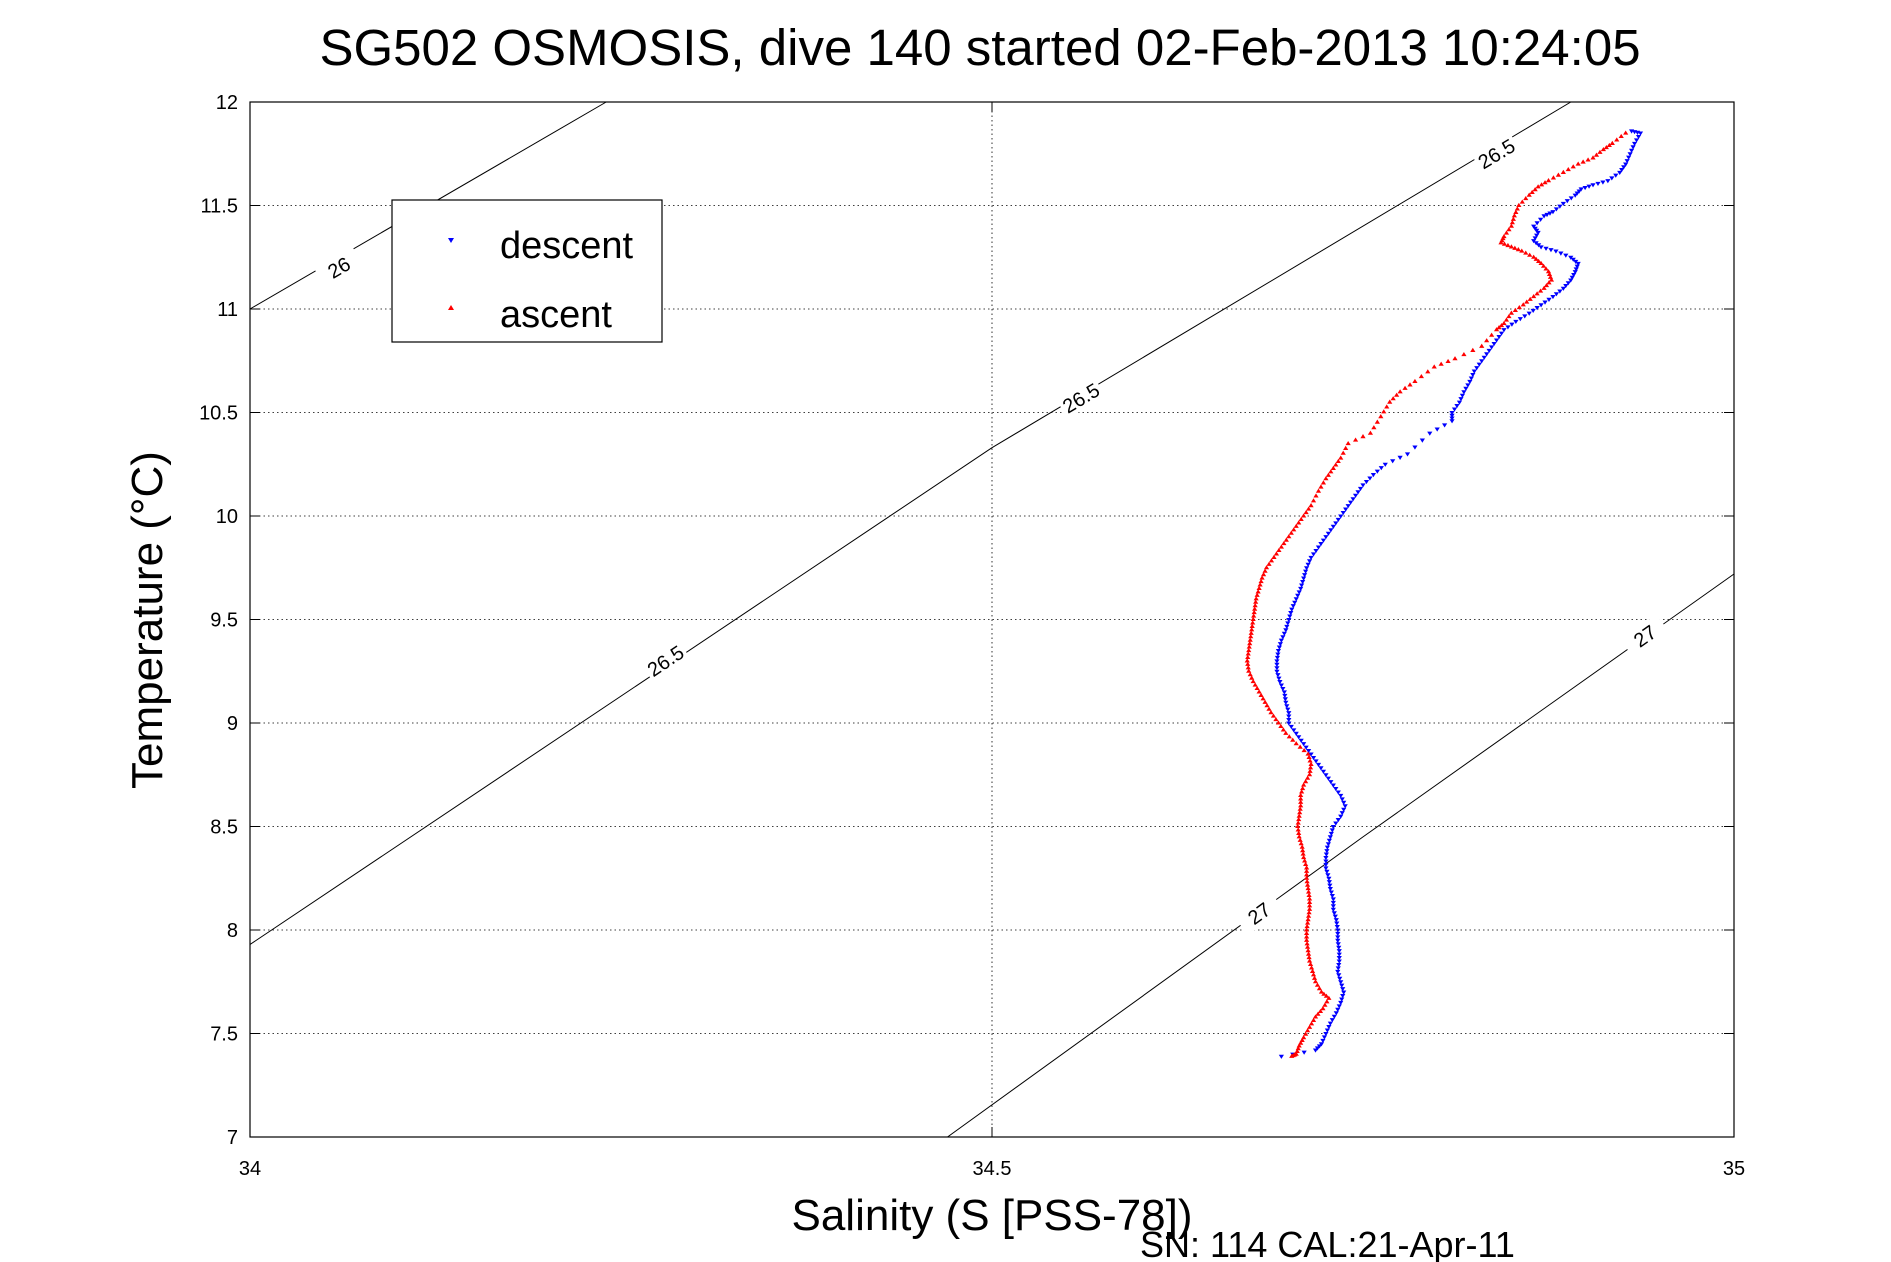 The width and height of the screenshot is (1891, 1262). Describe the element at coordinates (451, 307) in the screenshot. I see `legend-ascent-marker` at that location.